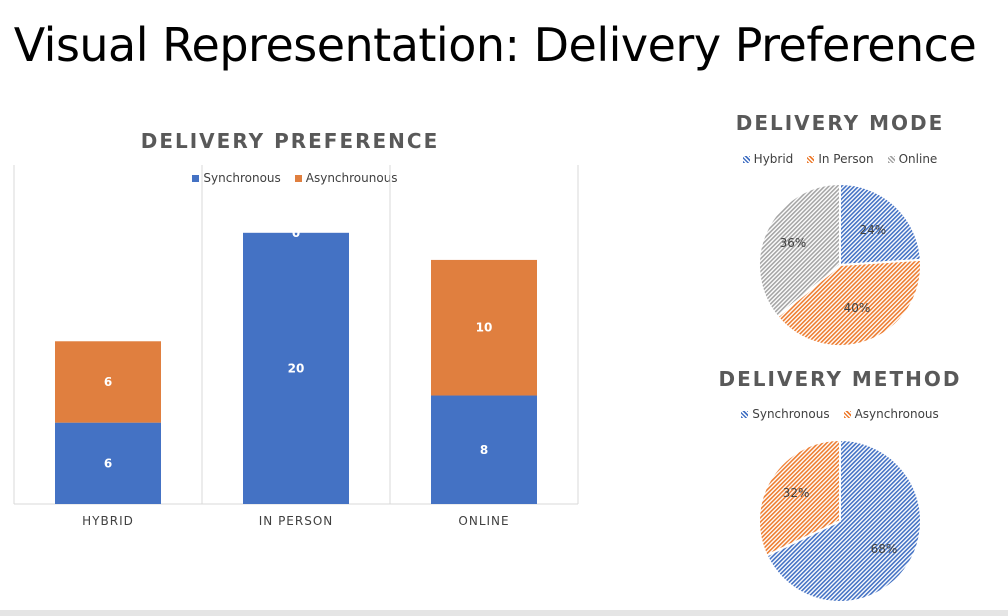  I want to click on method-chart-legend: Synchronous Asynchronous, so click(840, 414).